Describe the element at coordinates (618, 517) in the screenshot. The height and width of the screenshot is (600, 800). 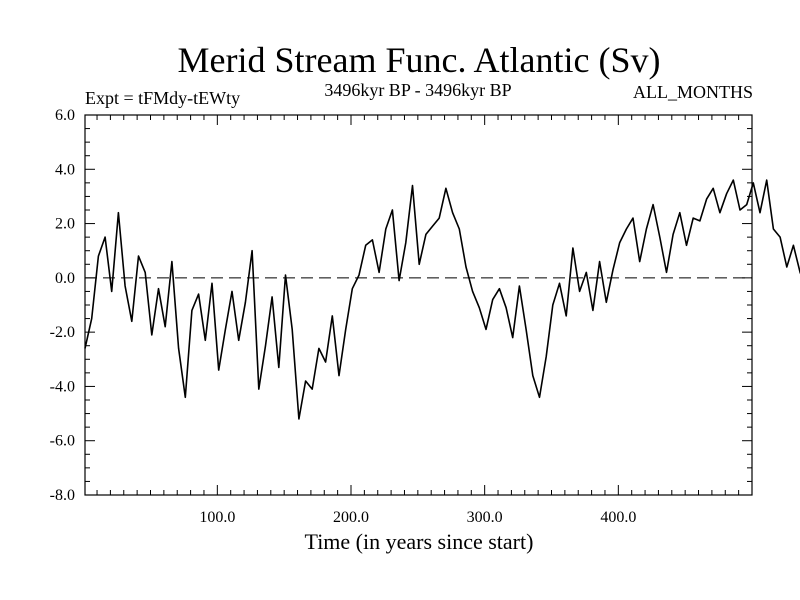
I see `x-tick-label: 400.0` at that location.